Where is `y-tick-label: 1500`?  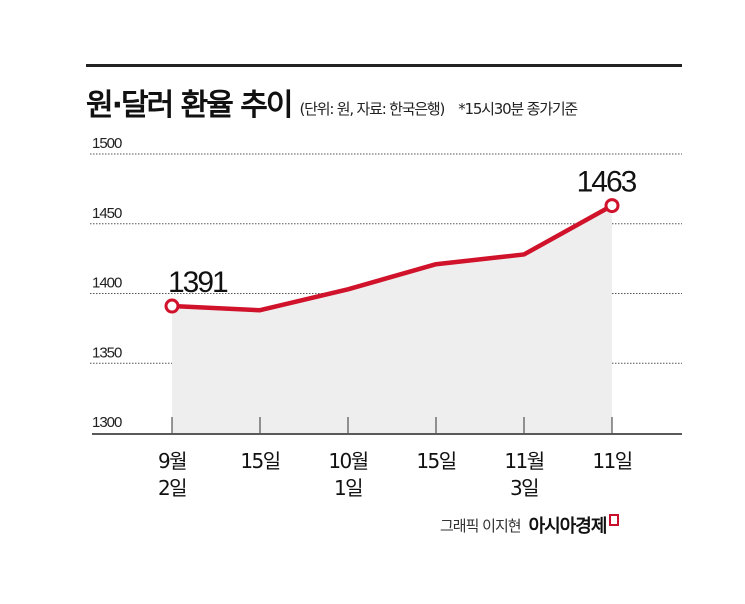
y-tick-label: 1500 is located at coordinates (107, 143).